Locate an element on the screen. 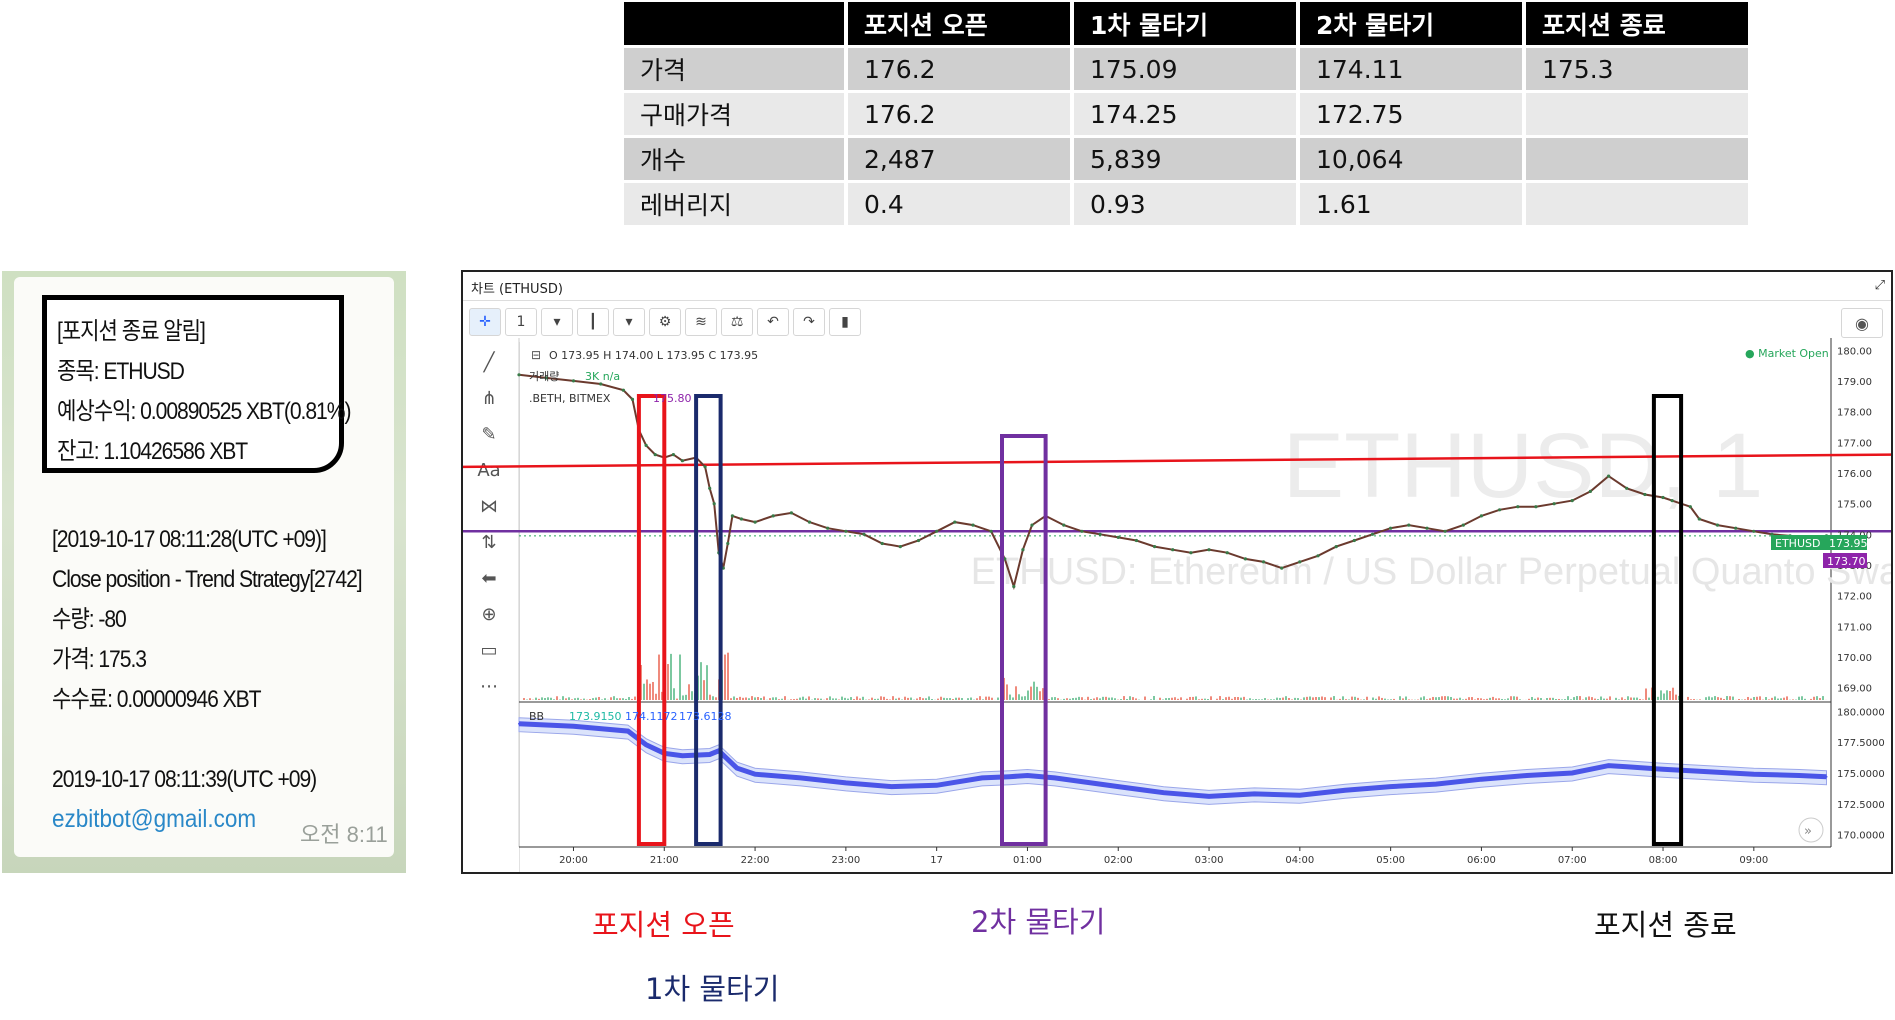 This screenshot has width=1895, height=1020. legend-box-icon: ⊟ is located at coordinates (536, 355).